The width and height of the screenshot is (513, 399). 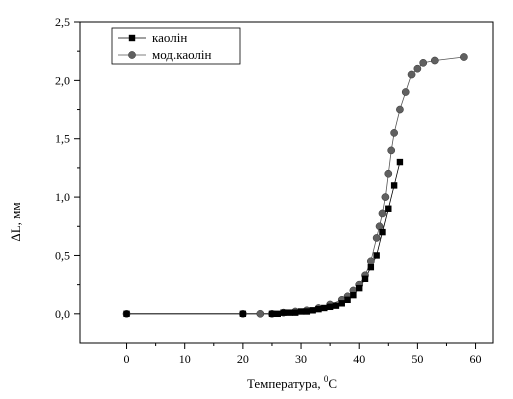 I want to click on y-axis-title: ΔL, мм, so click(x=15, y=221).